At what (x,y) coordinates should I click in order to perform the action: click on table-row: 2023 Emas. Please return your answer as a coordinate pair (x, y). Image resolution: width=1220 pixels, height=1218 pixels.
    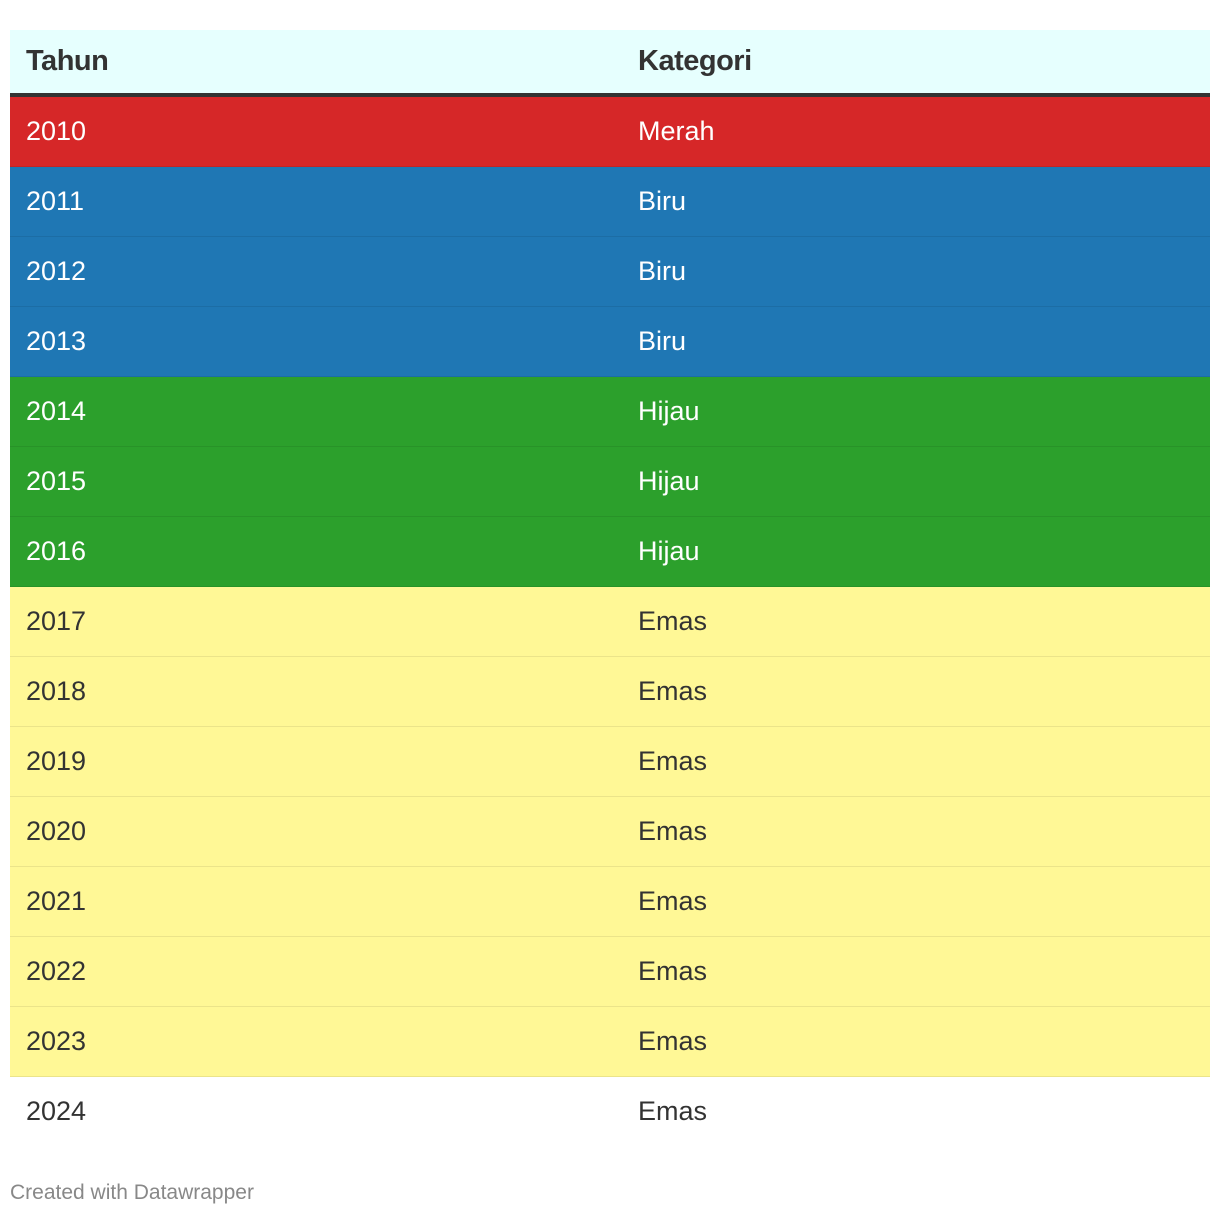
    Looking at the image, I should click on (610, 1041).